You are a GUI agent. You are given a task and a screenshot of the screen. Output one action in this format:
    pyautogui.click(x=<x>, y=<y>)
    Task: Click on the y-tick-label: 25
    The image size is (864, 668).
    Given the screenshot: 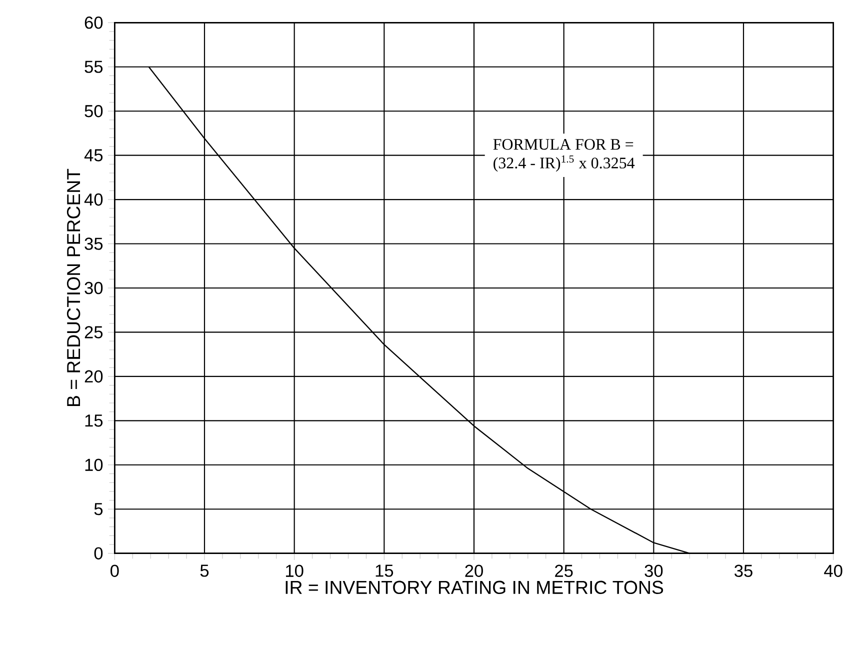 What is the action you would take?
    pyautogui.click(x=93, y=332)
    